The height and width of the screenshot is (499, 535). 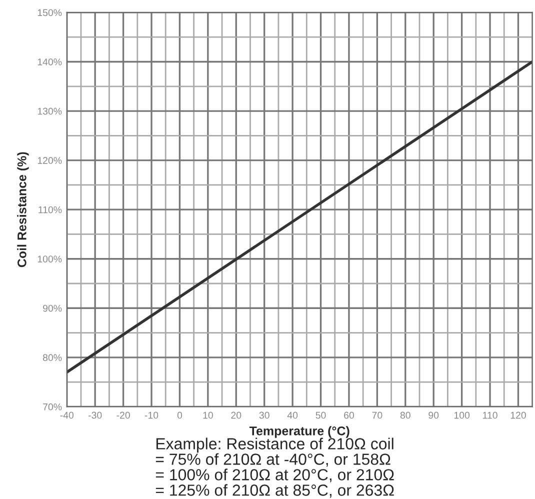 I want to click on x-tick-label: 80, so click(x=405, y=415).